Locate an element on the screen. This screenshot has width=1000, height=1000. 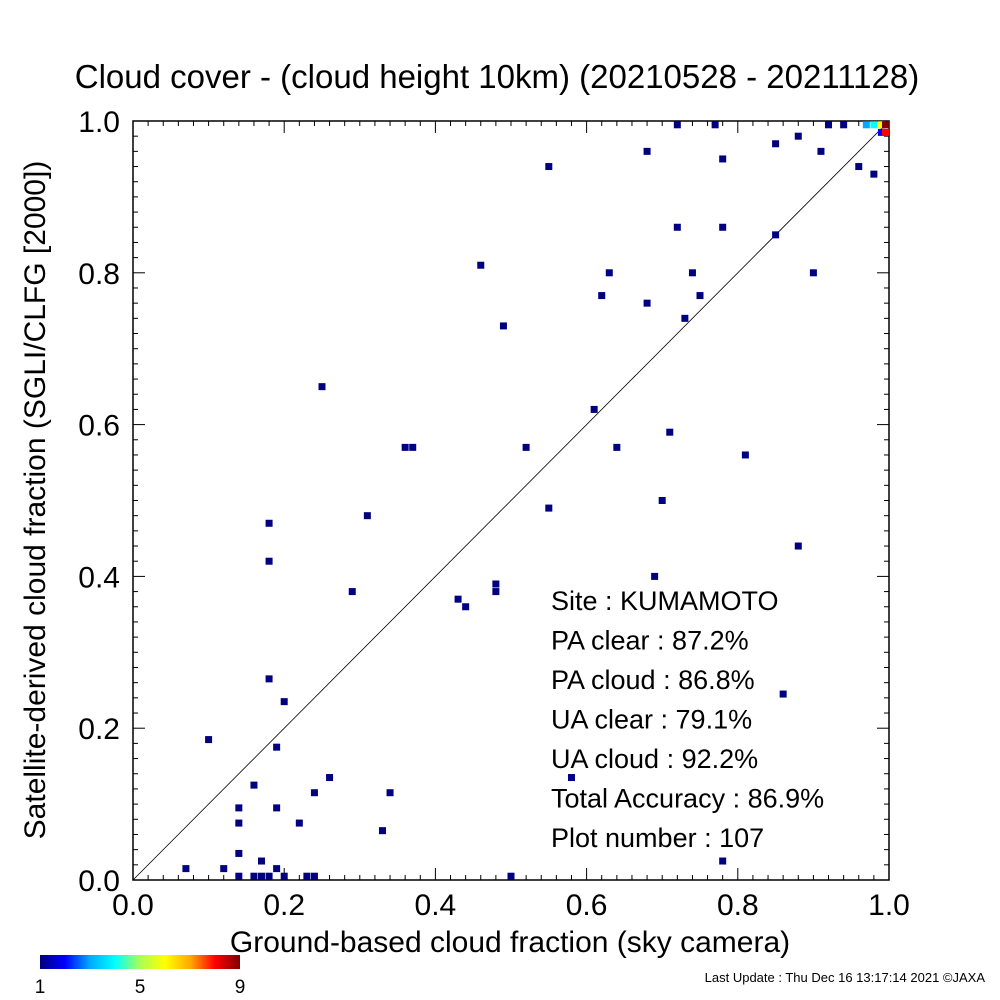
x-tick-label: 0.6 is located at coordinates (587, 905).